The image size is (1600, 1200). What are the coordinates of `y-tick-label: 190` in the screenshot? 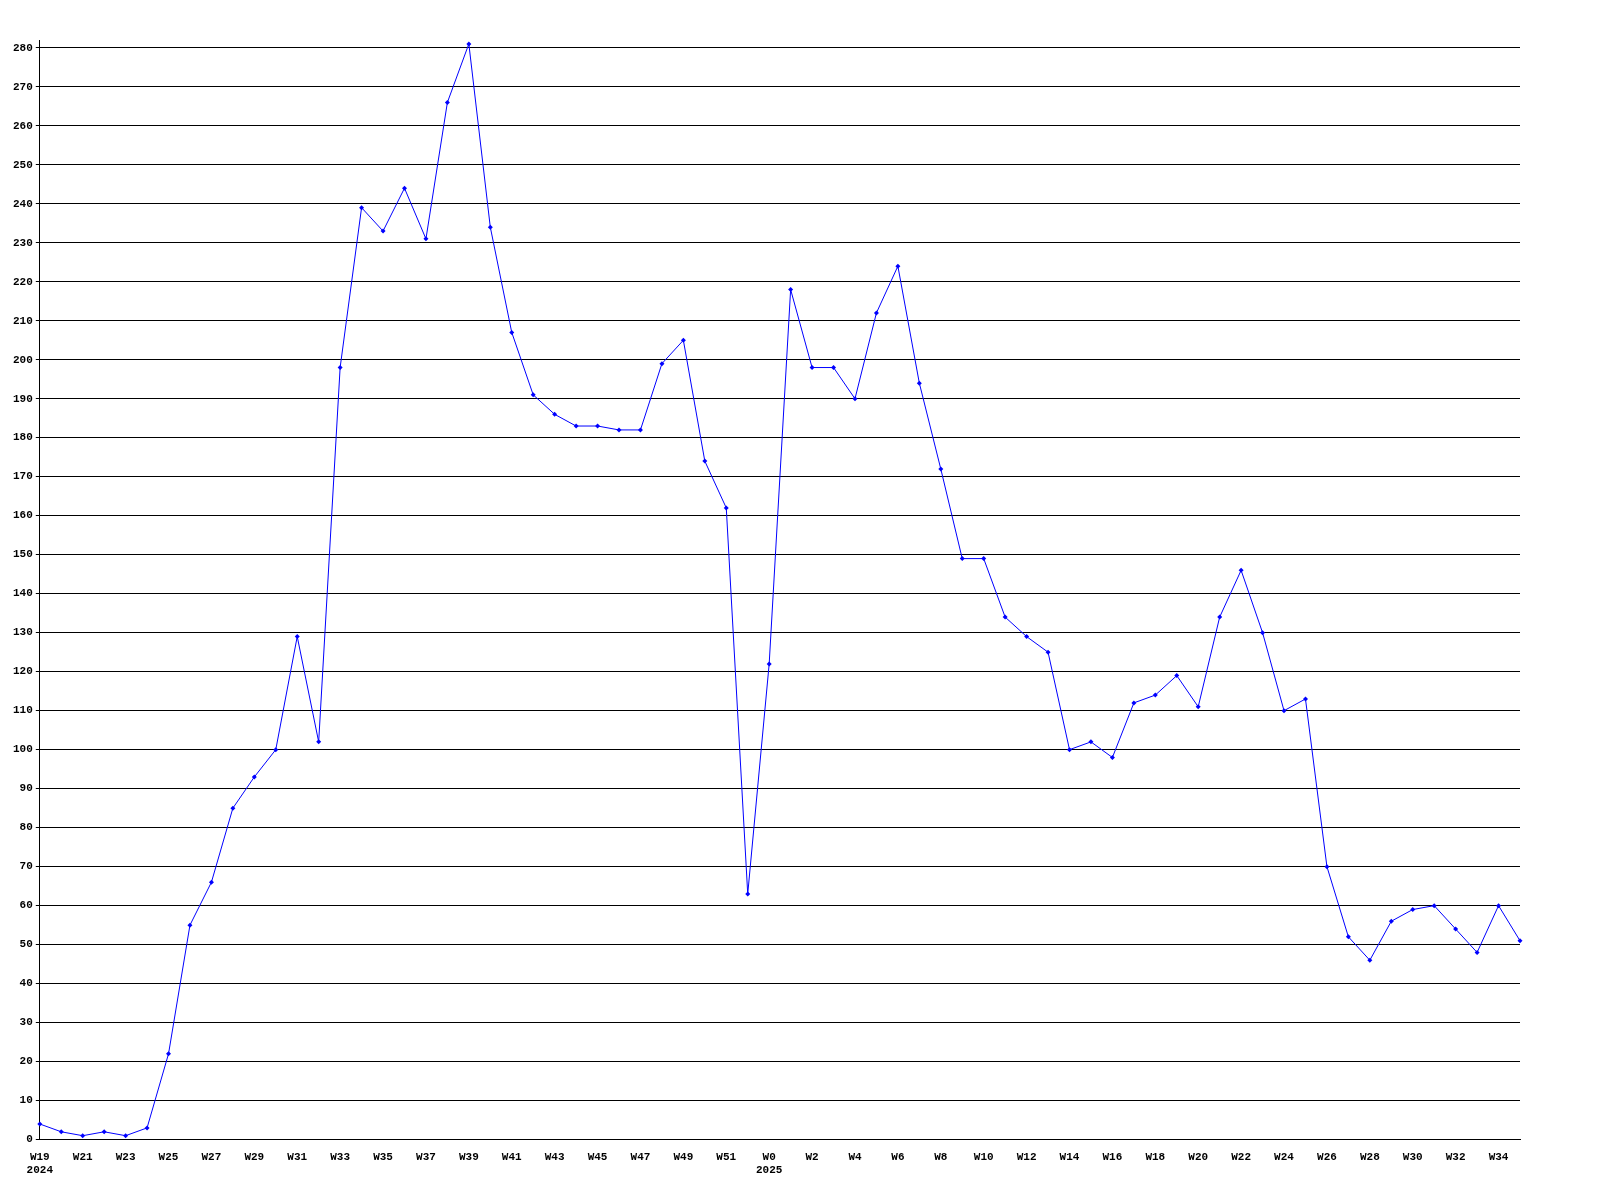 It's located at (22, 398).